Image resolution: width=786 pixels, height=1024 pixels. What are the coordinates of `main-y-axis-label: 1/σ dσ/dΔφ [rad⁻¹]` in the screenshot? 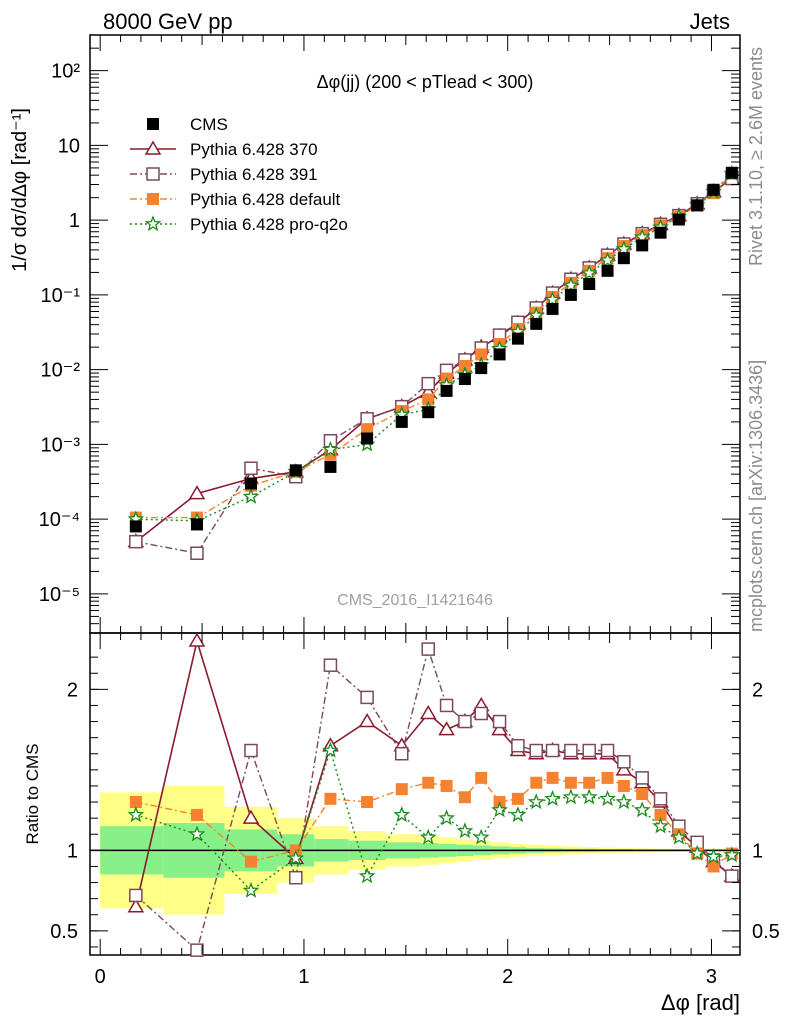 It's located at (20, 190).